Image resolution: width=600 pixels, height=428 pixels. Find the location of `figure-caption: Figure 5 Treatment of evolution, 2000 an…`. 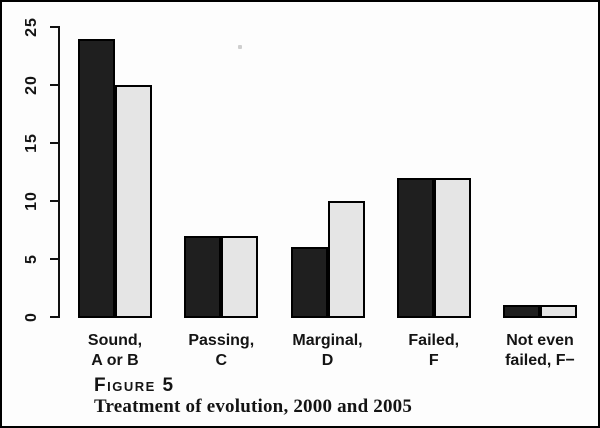

figure-caption: Figure 5 Treatment of evolution, 2000 an… is located at coordinates (253, 397).